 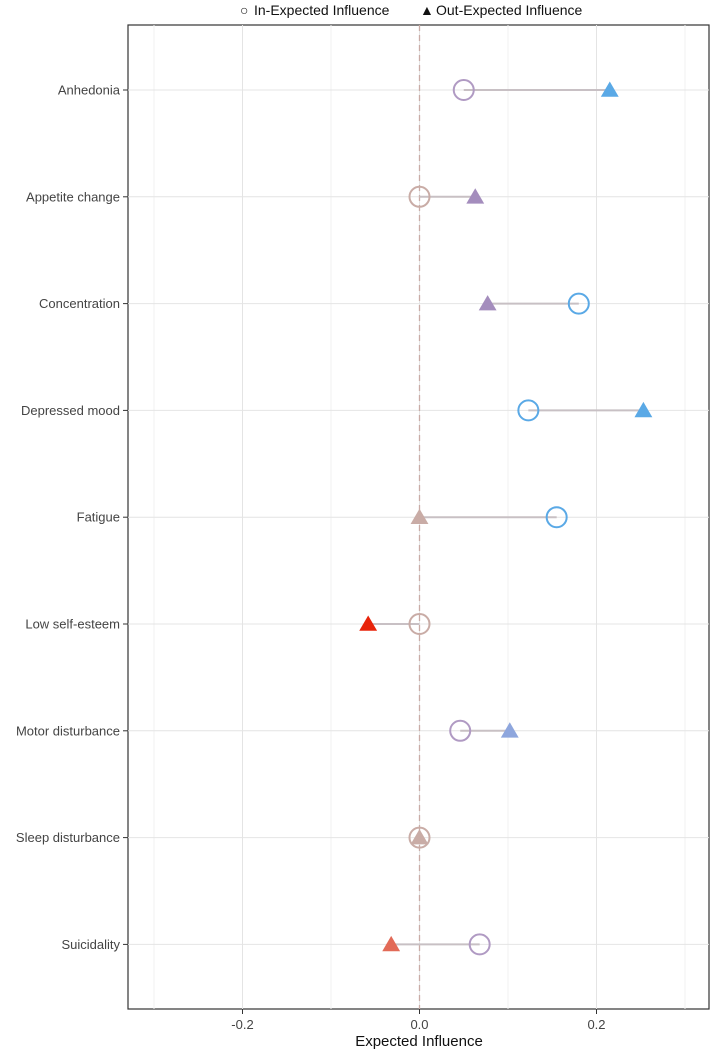 I want to click on x-tick-labels: -0.2 0.0 0.2, so click(x=418, y=1020).